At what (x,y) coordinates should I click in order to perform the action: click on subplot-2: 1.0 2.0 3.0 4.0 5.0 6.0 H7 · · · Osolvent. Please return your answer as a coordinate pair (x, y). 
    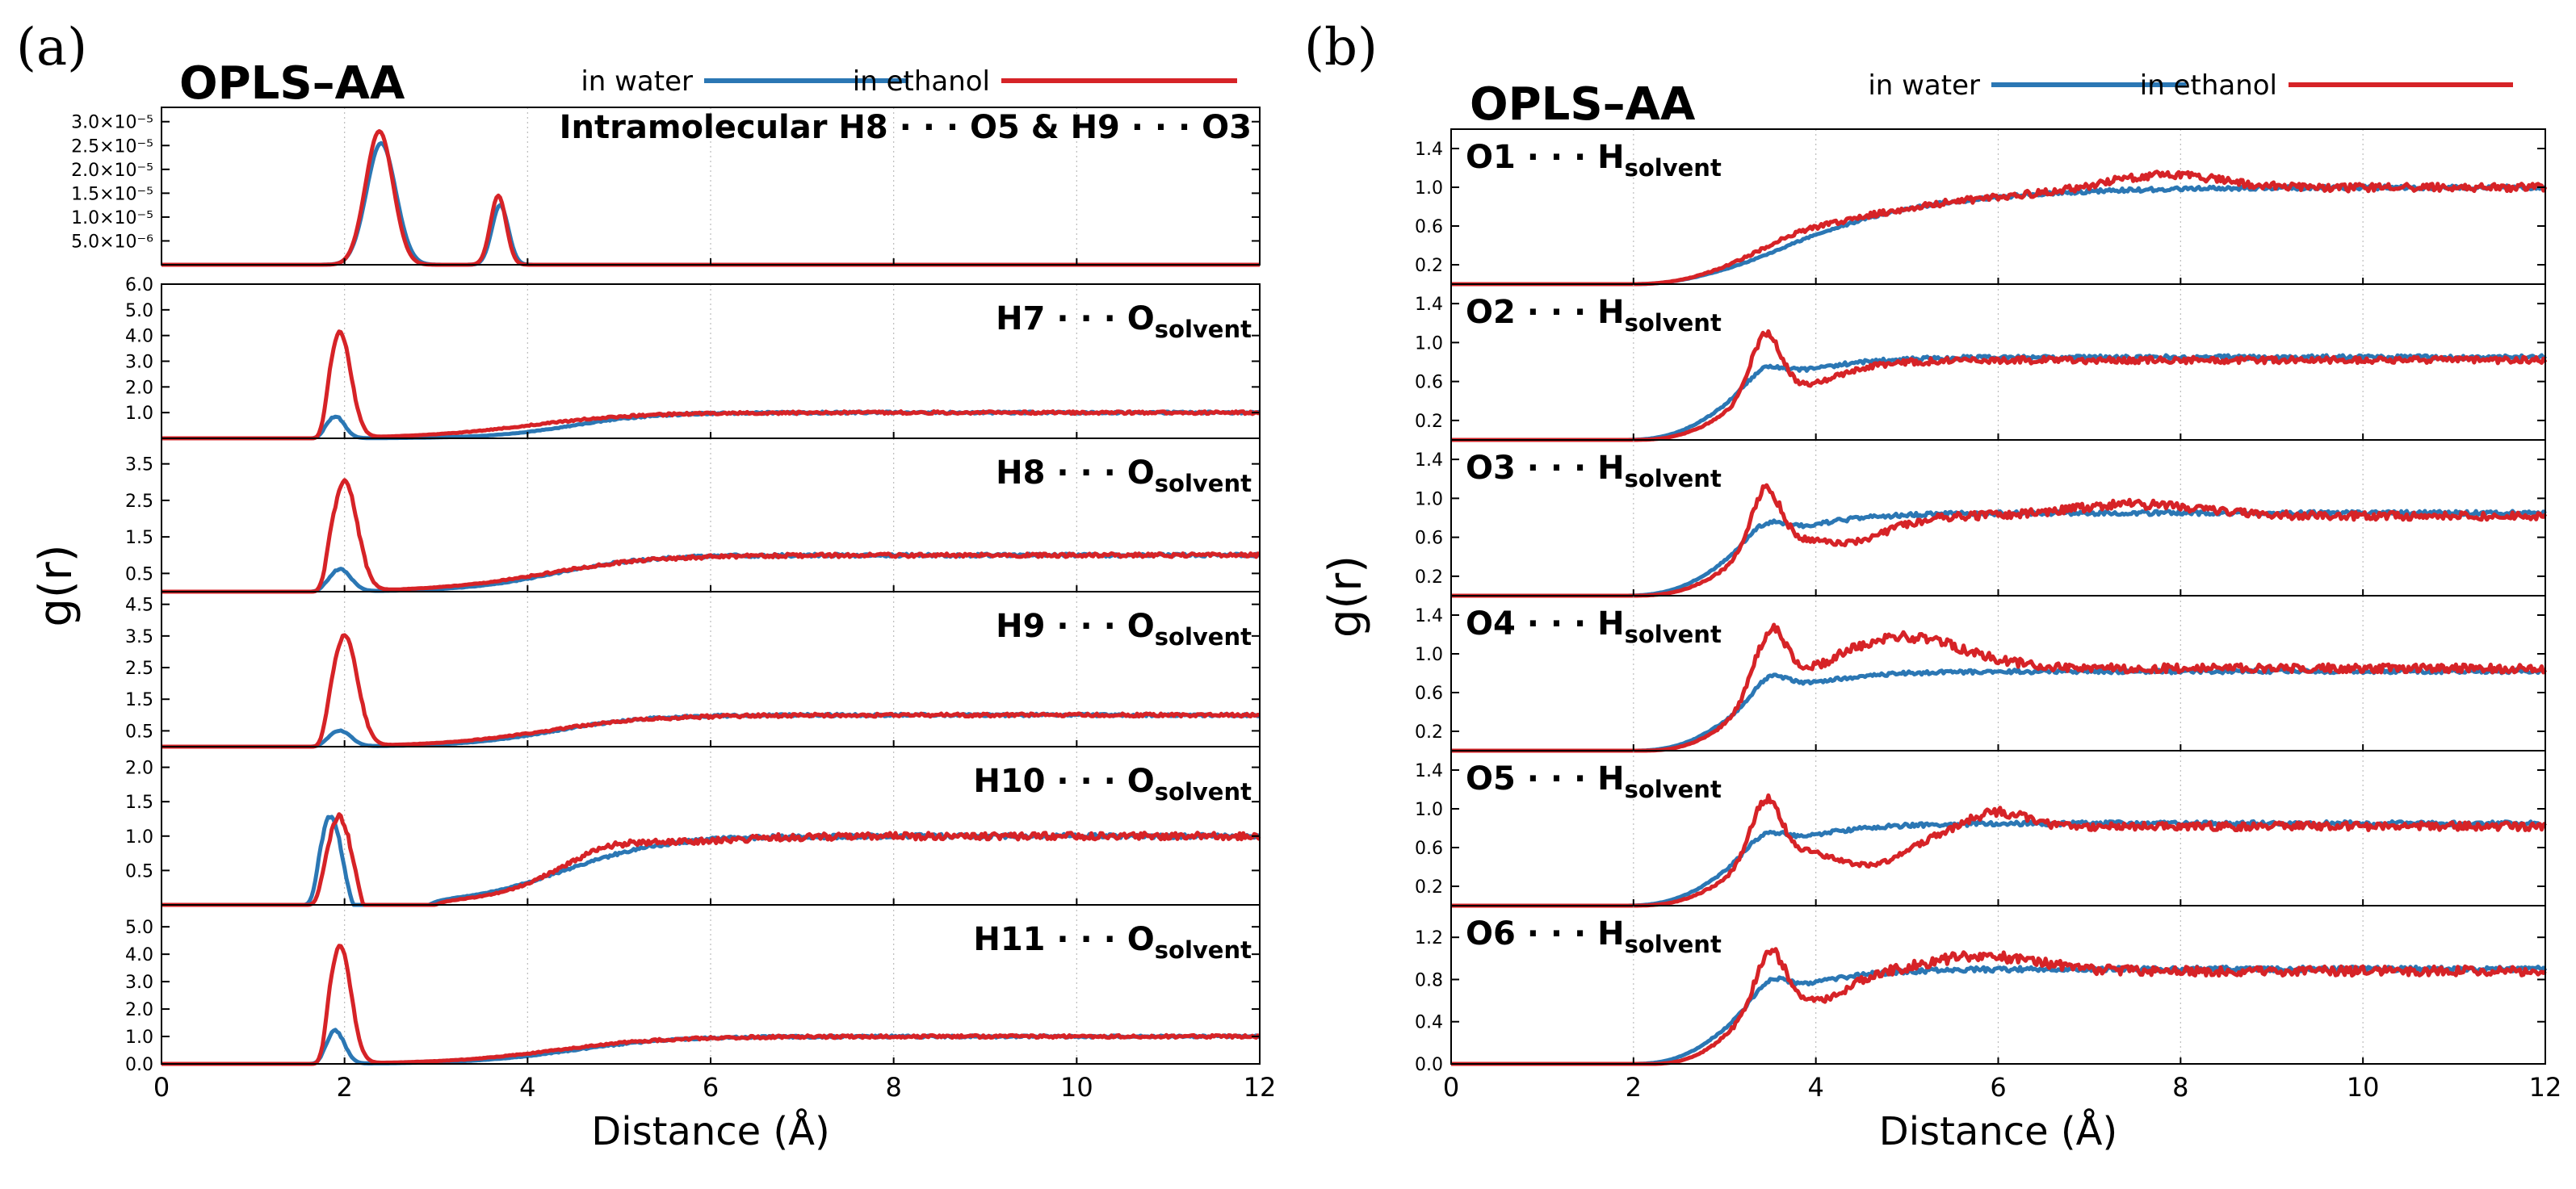
    Looking at the image, I should click on (693, 358).